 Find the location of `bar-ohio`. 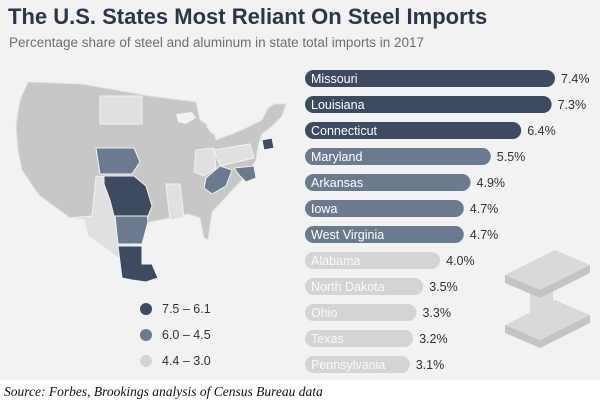

bar-ohio is located at coordinates (361, 312).